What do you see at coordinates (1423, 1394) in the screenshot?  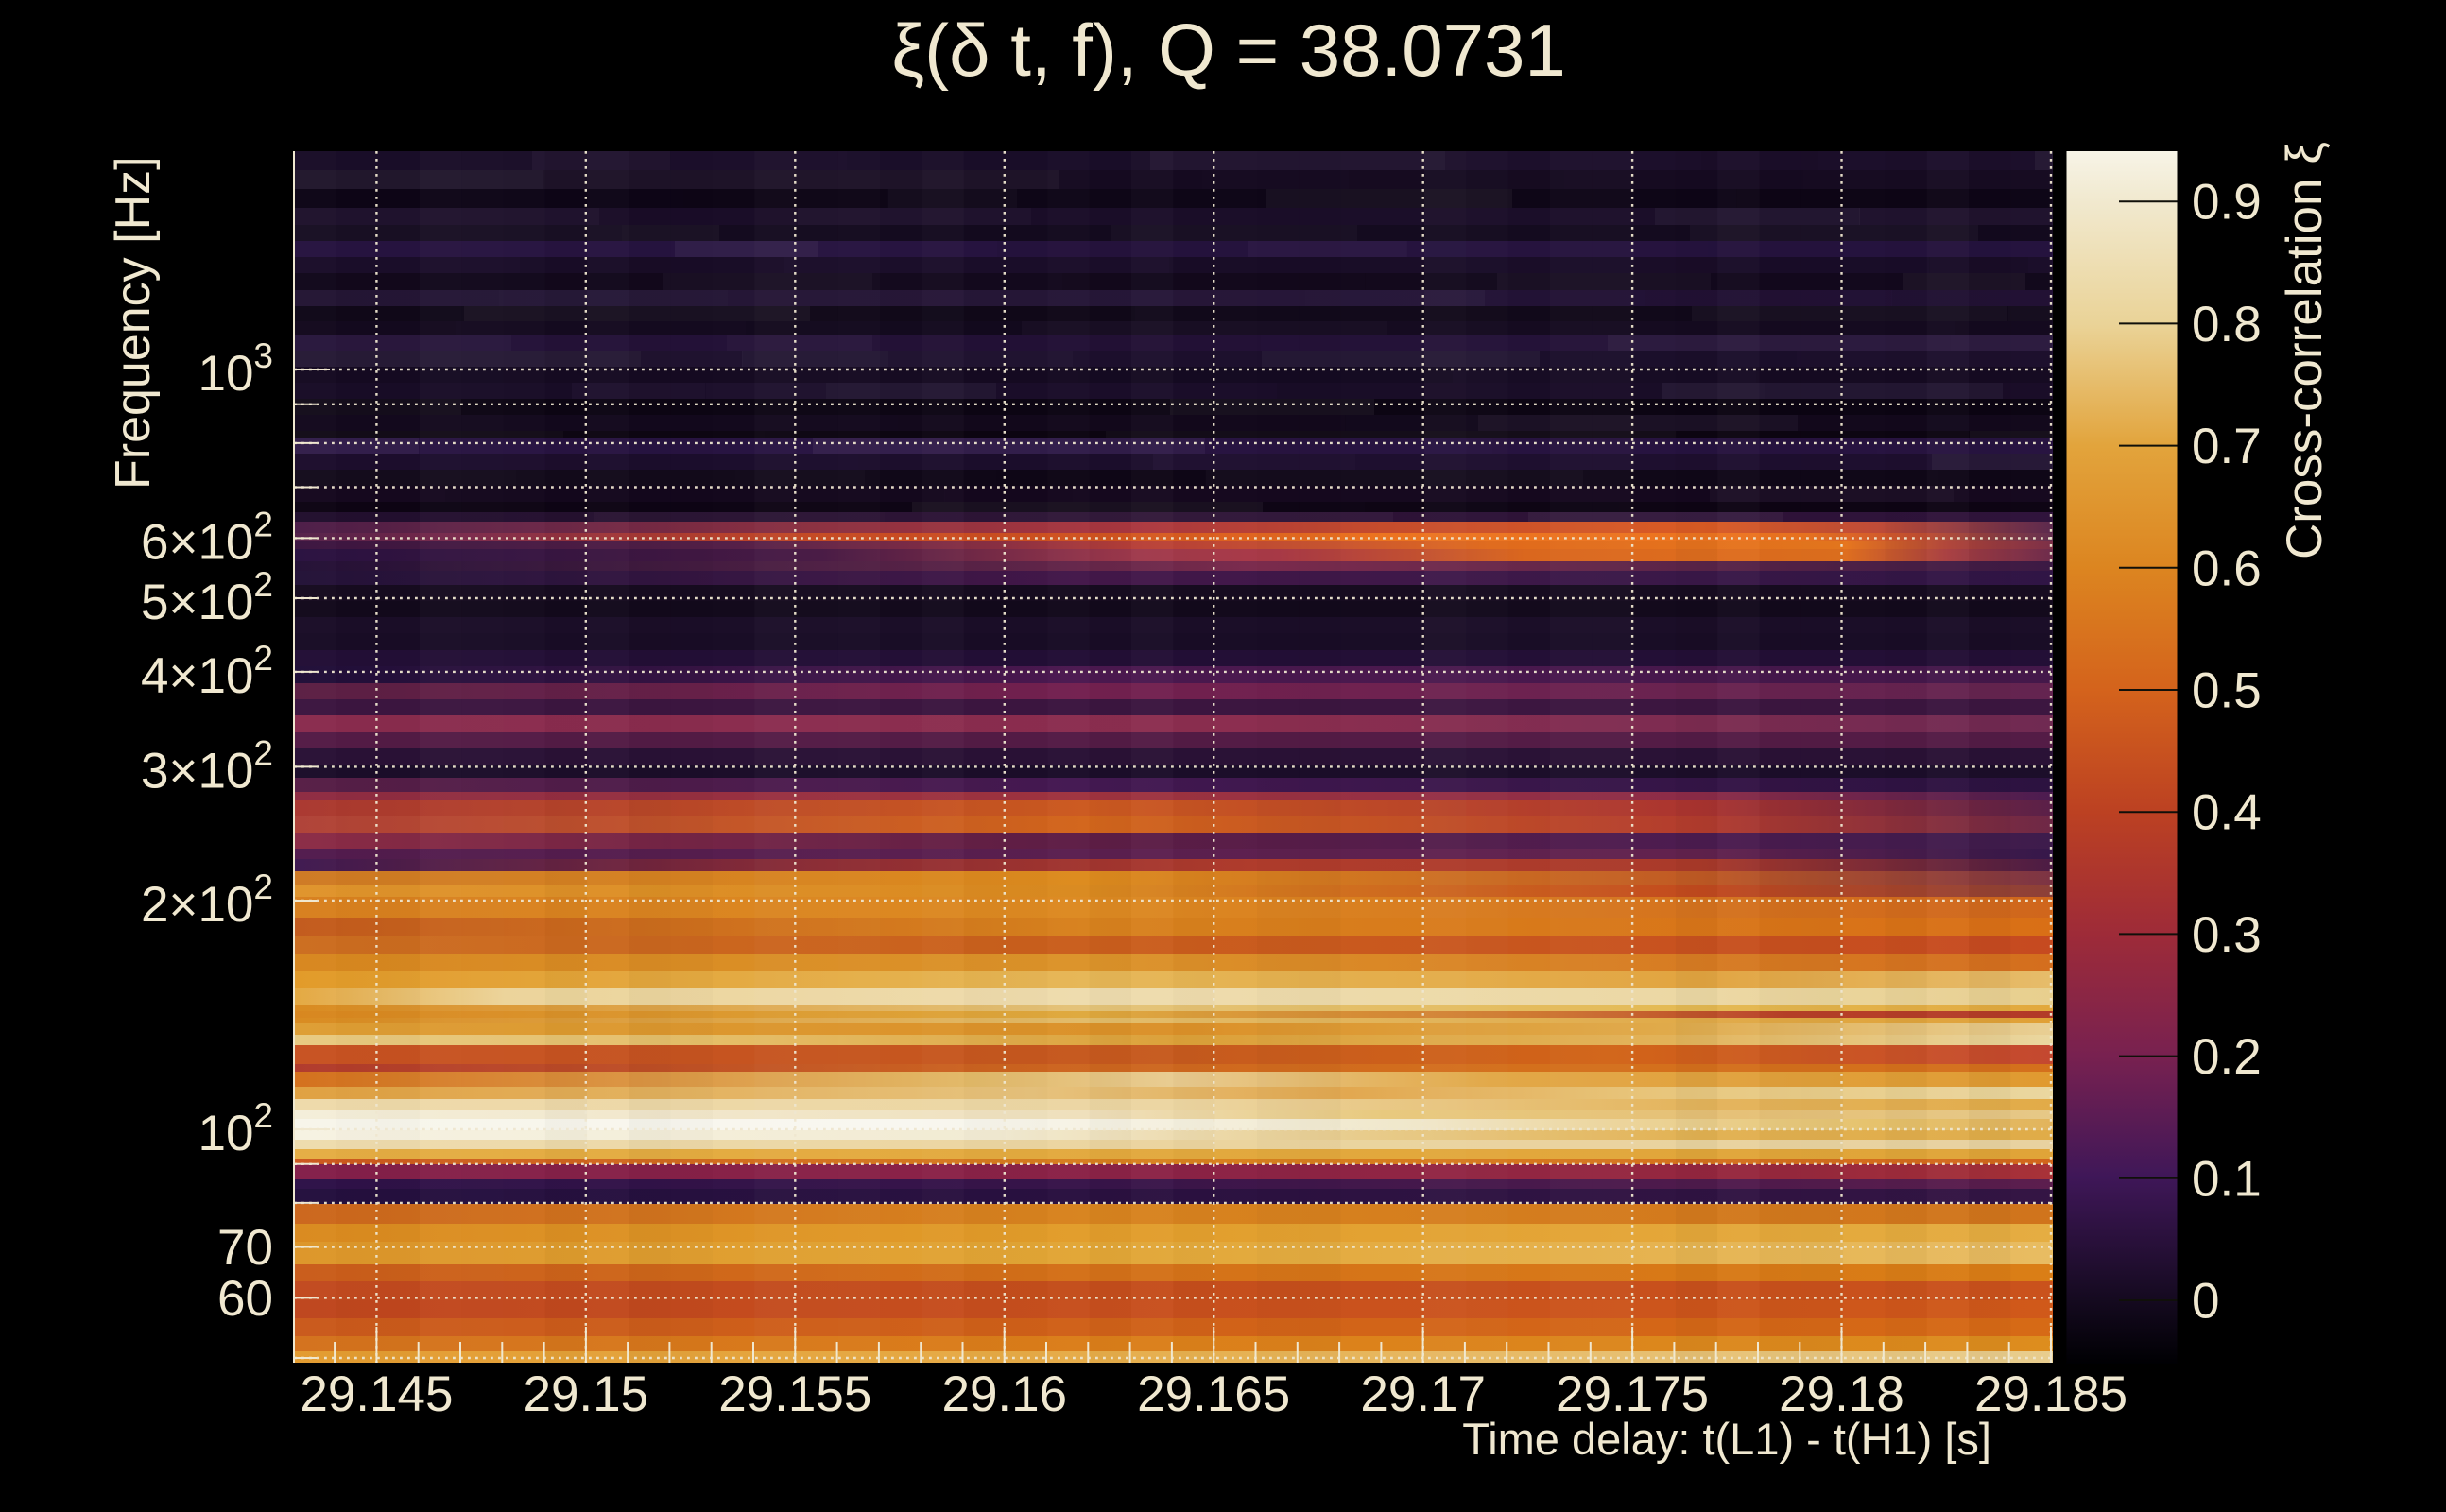 I see `svg-text: 29.17` at bounding box center [1423, 1394].